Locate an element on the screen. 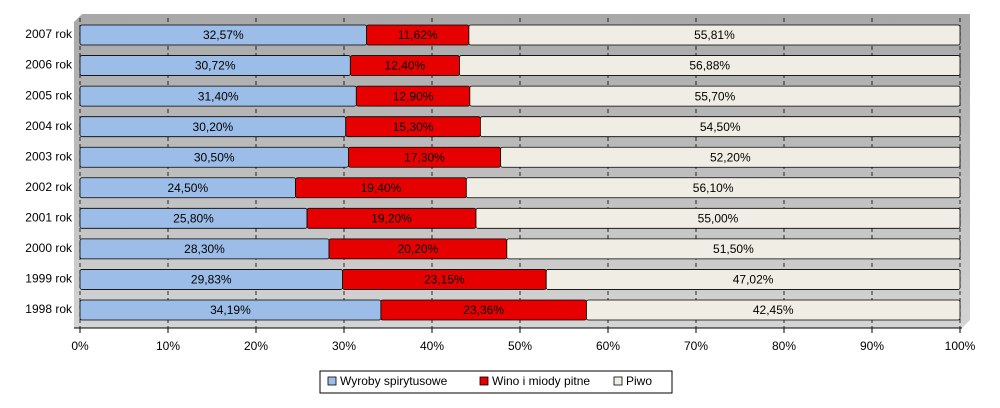 This screenshot has height=408, width=1000. legend is located at coordinates (496, 382).